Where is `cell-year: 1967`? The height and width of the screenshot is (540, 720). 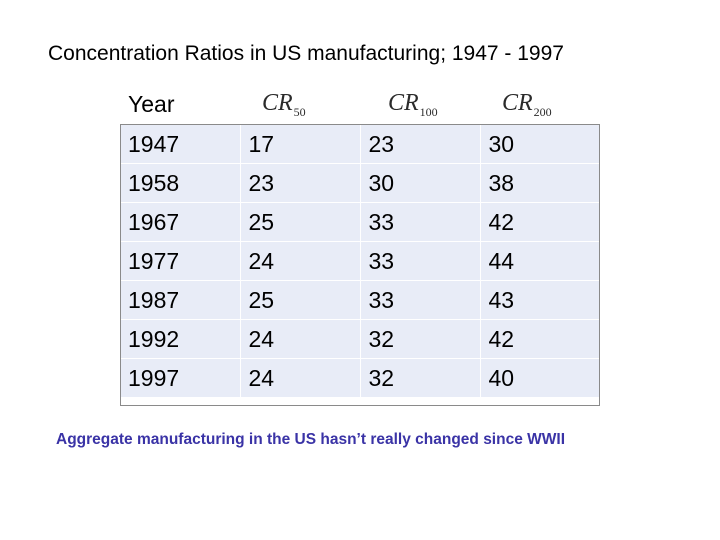 cell-year: 1967 is located at coordinates (180, 222).